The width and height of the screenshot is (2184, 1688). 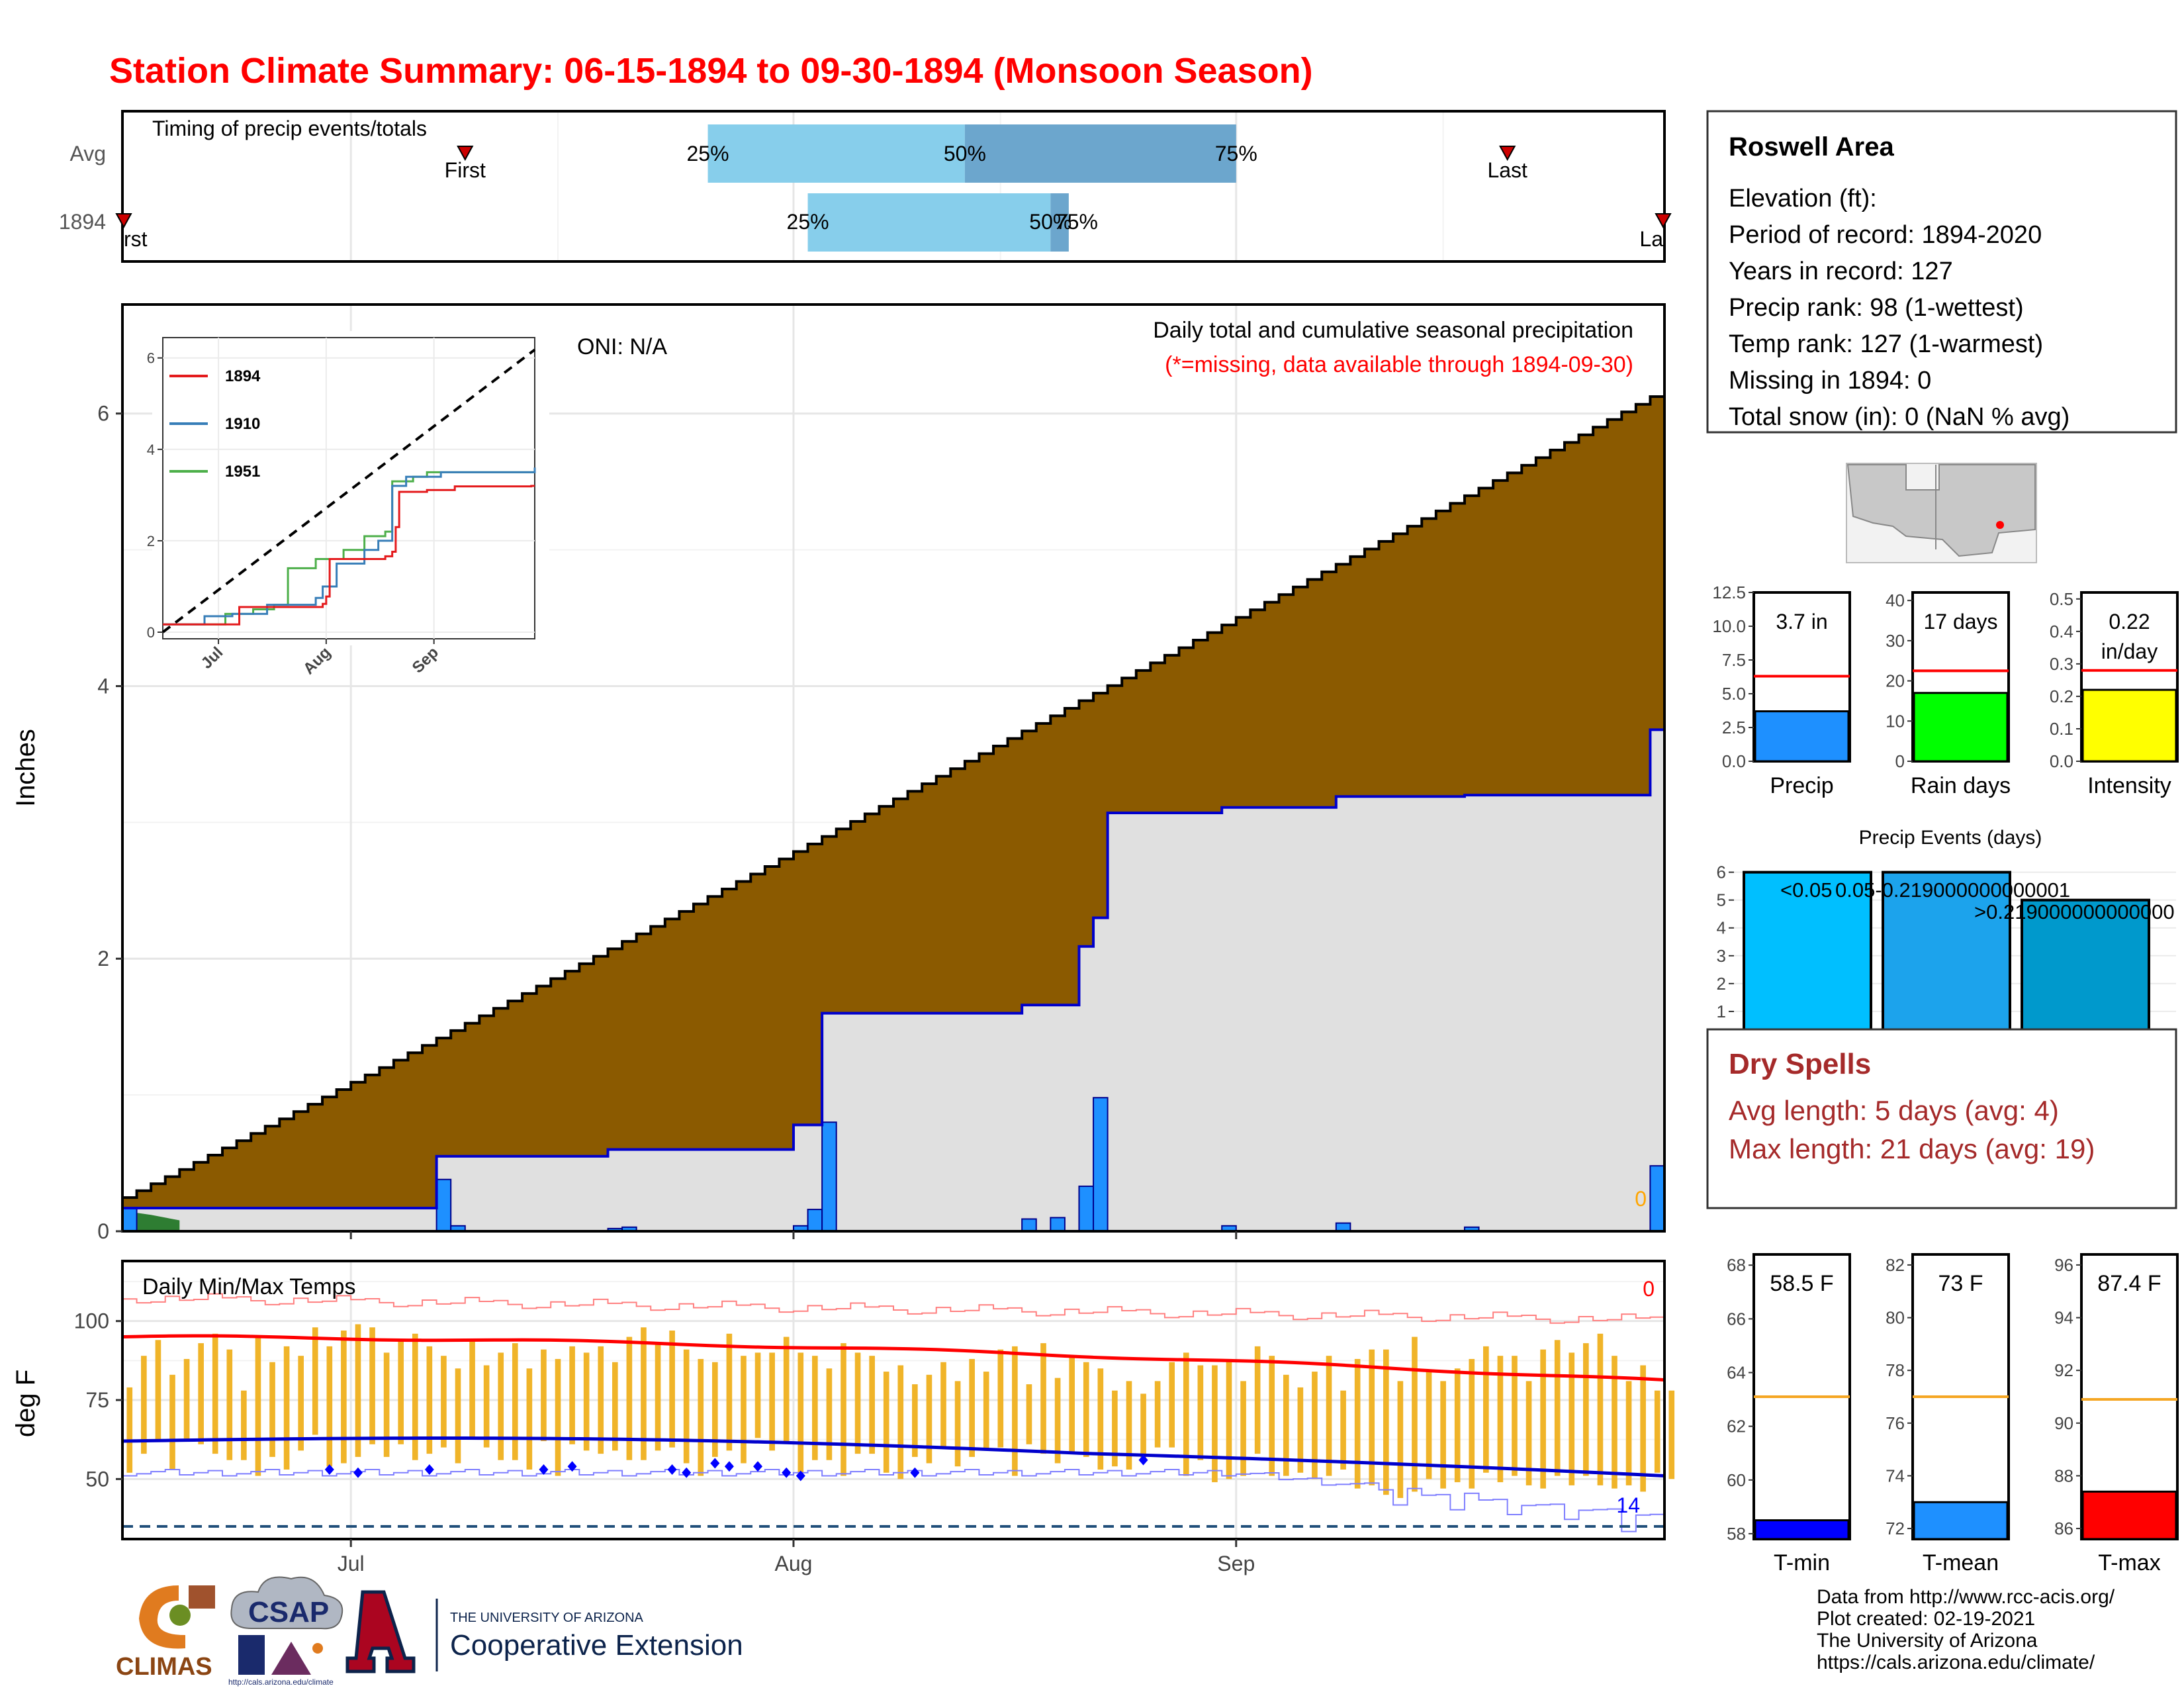 I want to click on temp-ytick-label: 100, so click(x=92, y=1321).